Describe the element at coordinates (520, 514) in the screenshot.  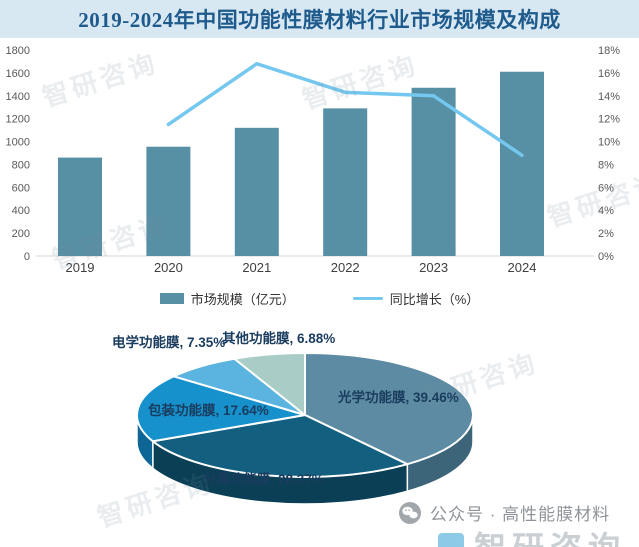
I see `footer-label: 公众号 · 高性能膜材料` at that location.